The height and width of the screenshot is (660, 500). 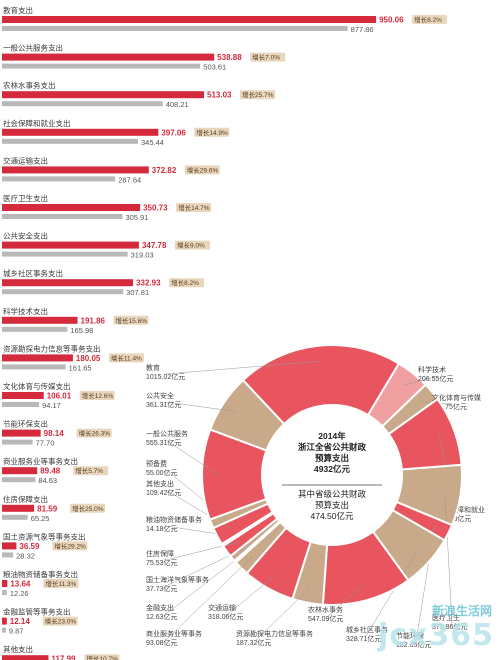 What do you see at coordinates (173, 132) in the screenshot?
I see `value-label-current: 397.06` at bounding box center [173, 132].